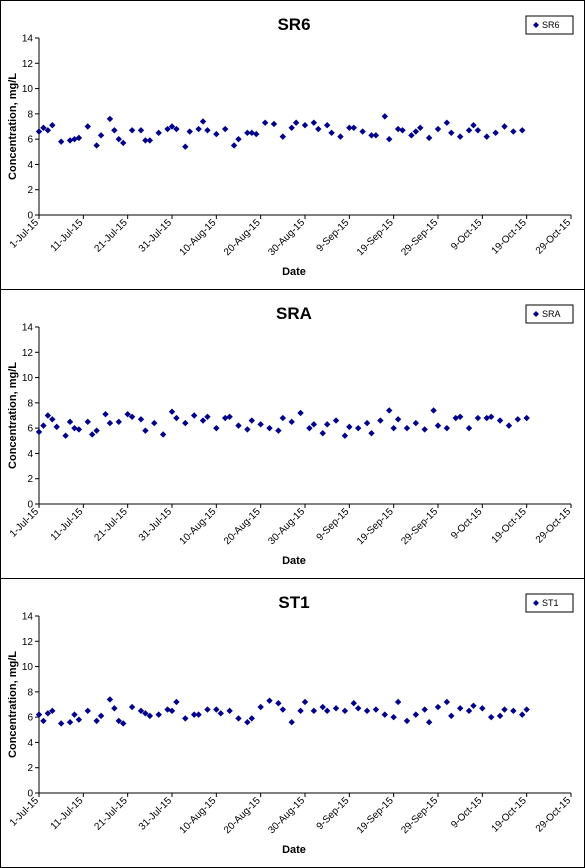  Describe the element at coordinates (25, 234) in the screenshot. I see `x-tick-label: 1-Jul-15` at that location.